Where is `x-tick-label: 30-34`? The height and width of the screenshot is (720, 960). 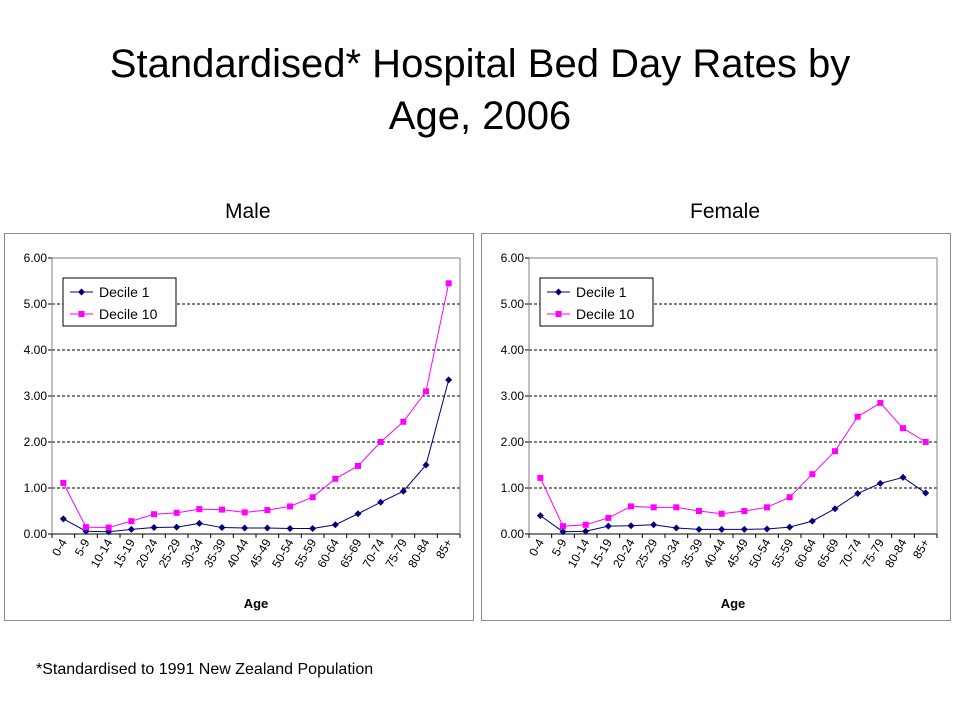
x-tick-label: 30-34 is located at coordinates (669, 553).